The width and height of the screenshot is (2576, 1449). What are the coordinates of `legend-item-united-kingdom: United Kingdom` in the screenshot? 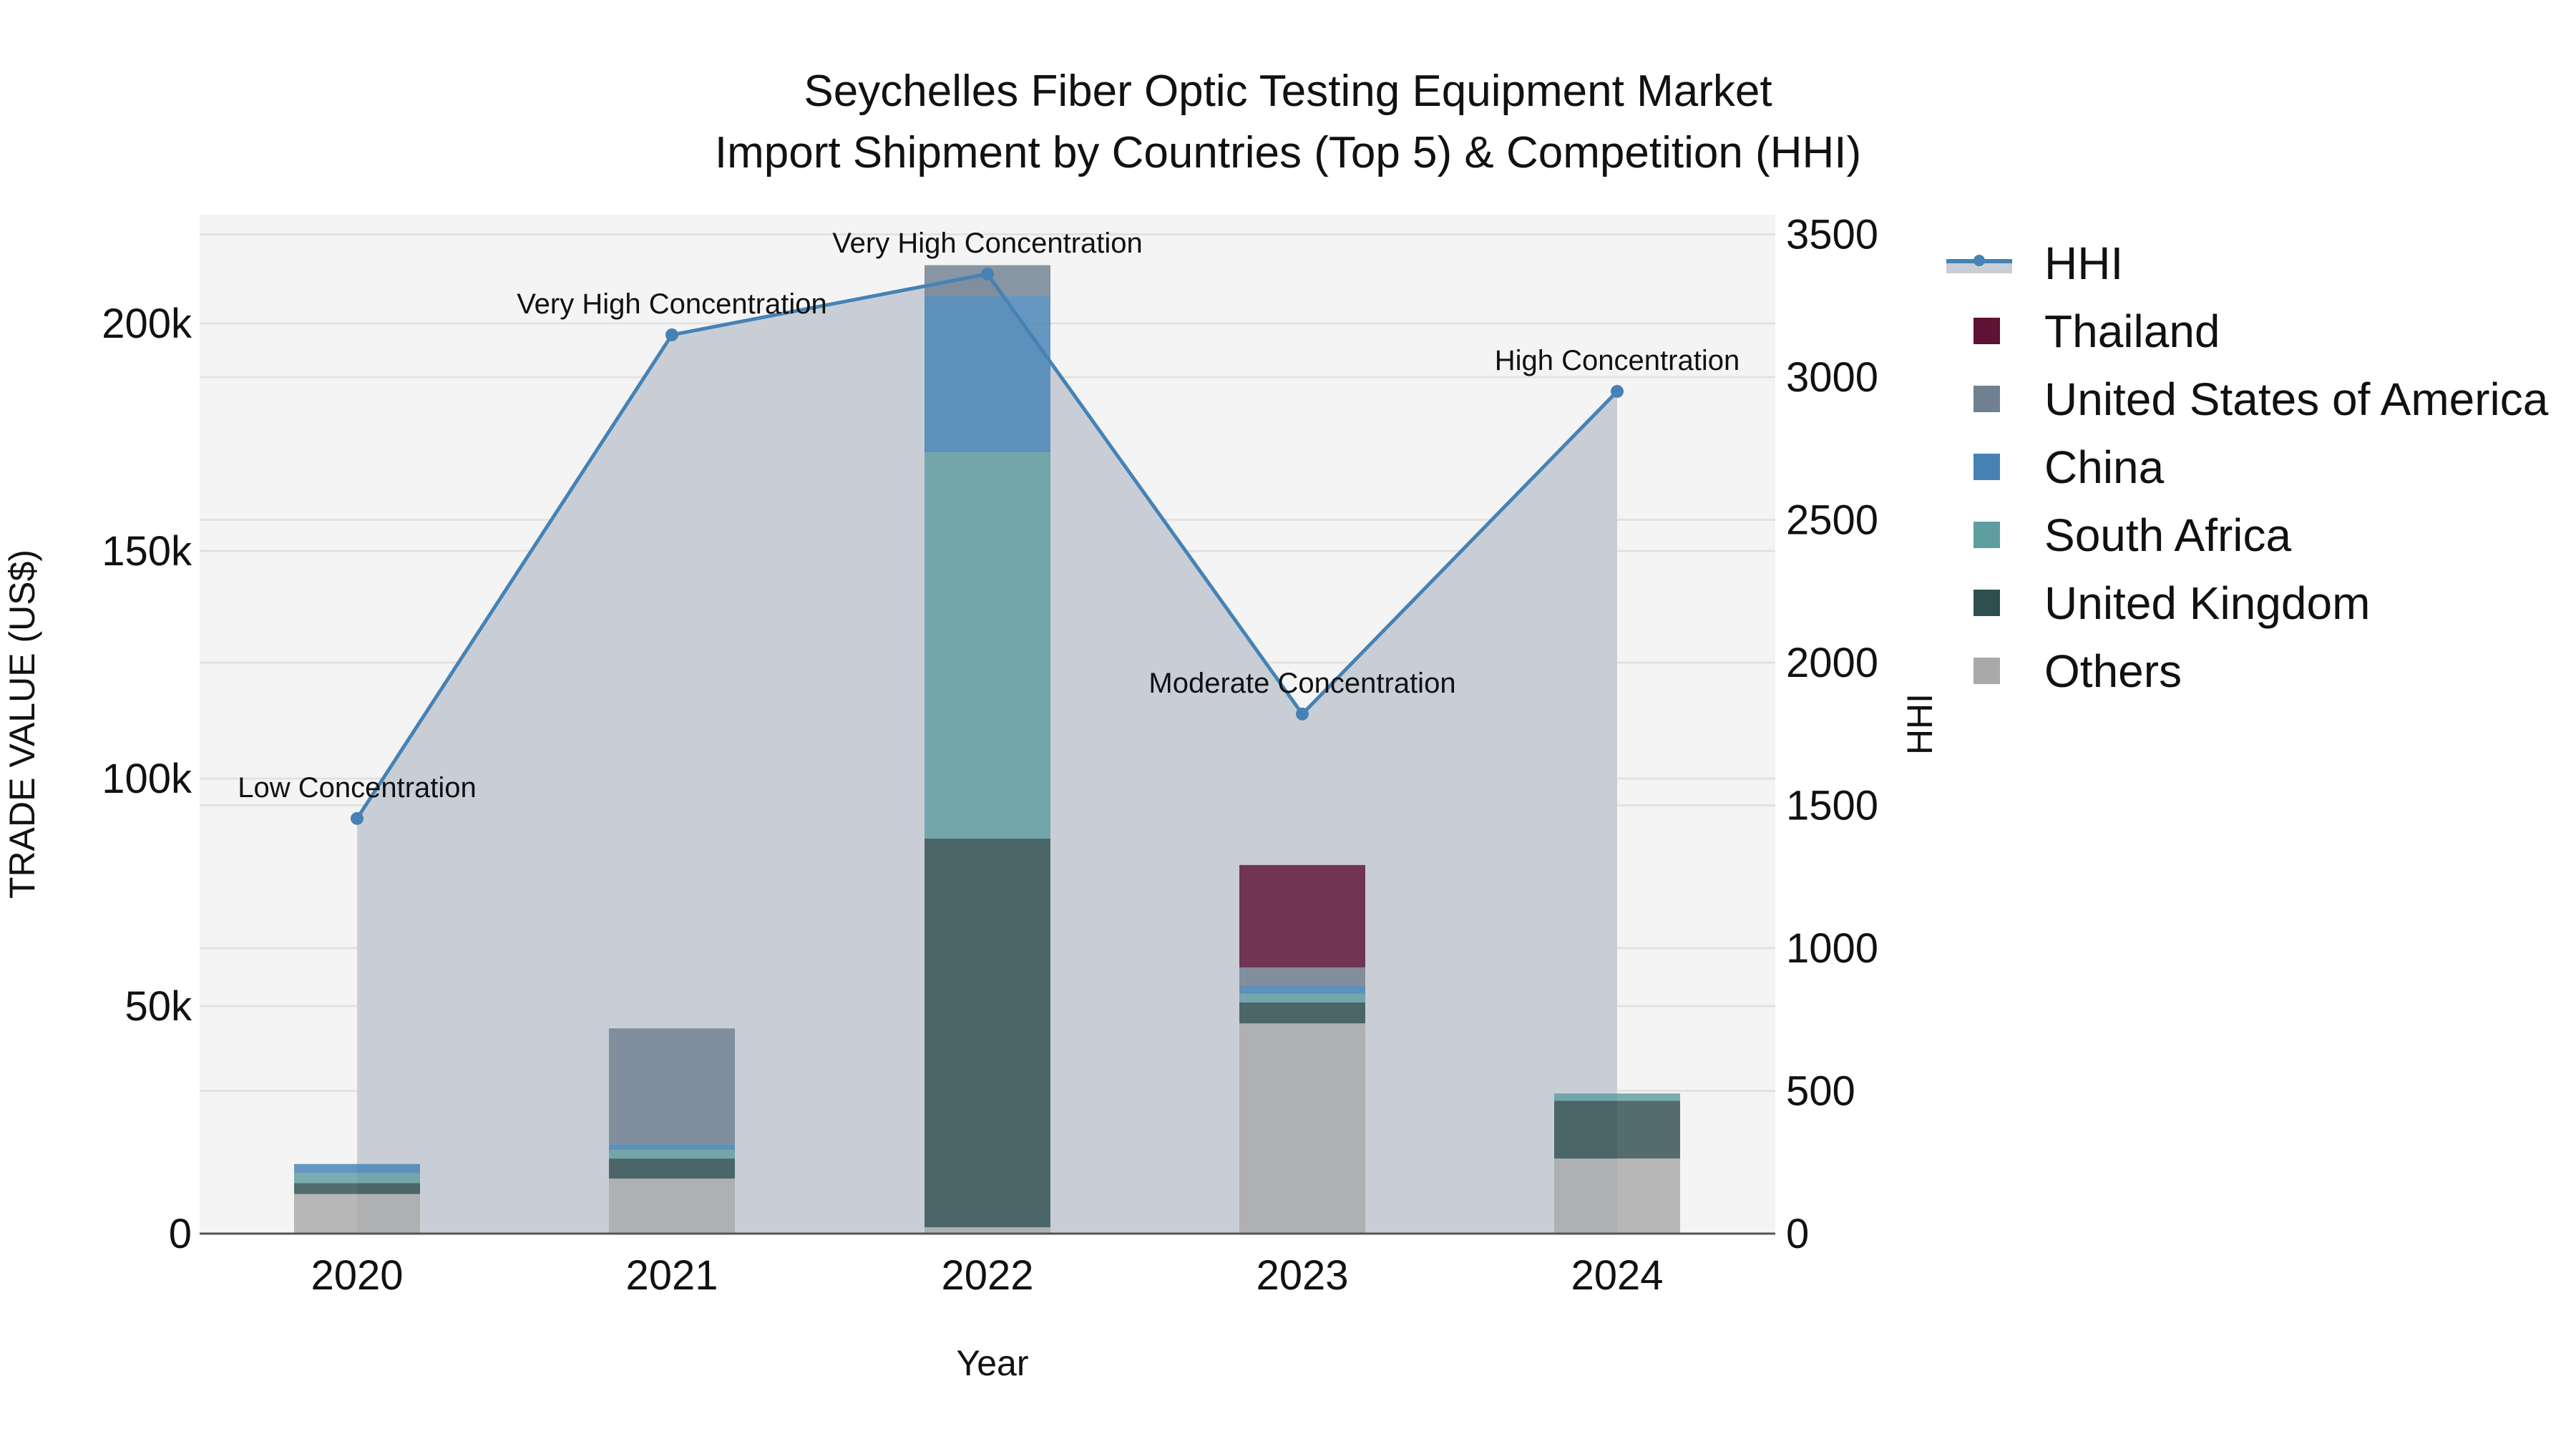 It's located at (2247, 603).